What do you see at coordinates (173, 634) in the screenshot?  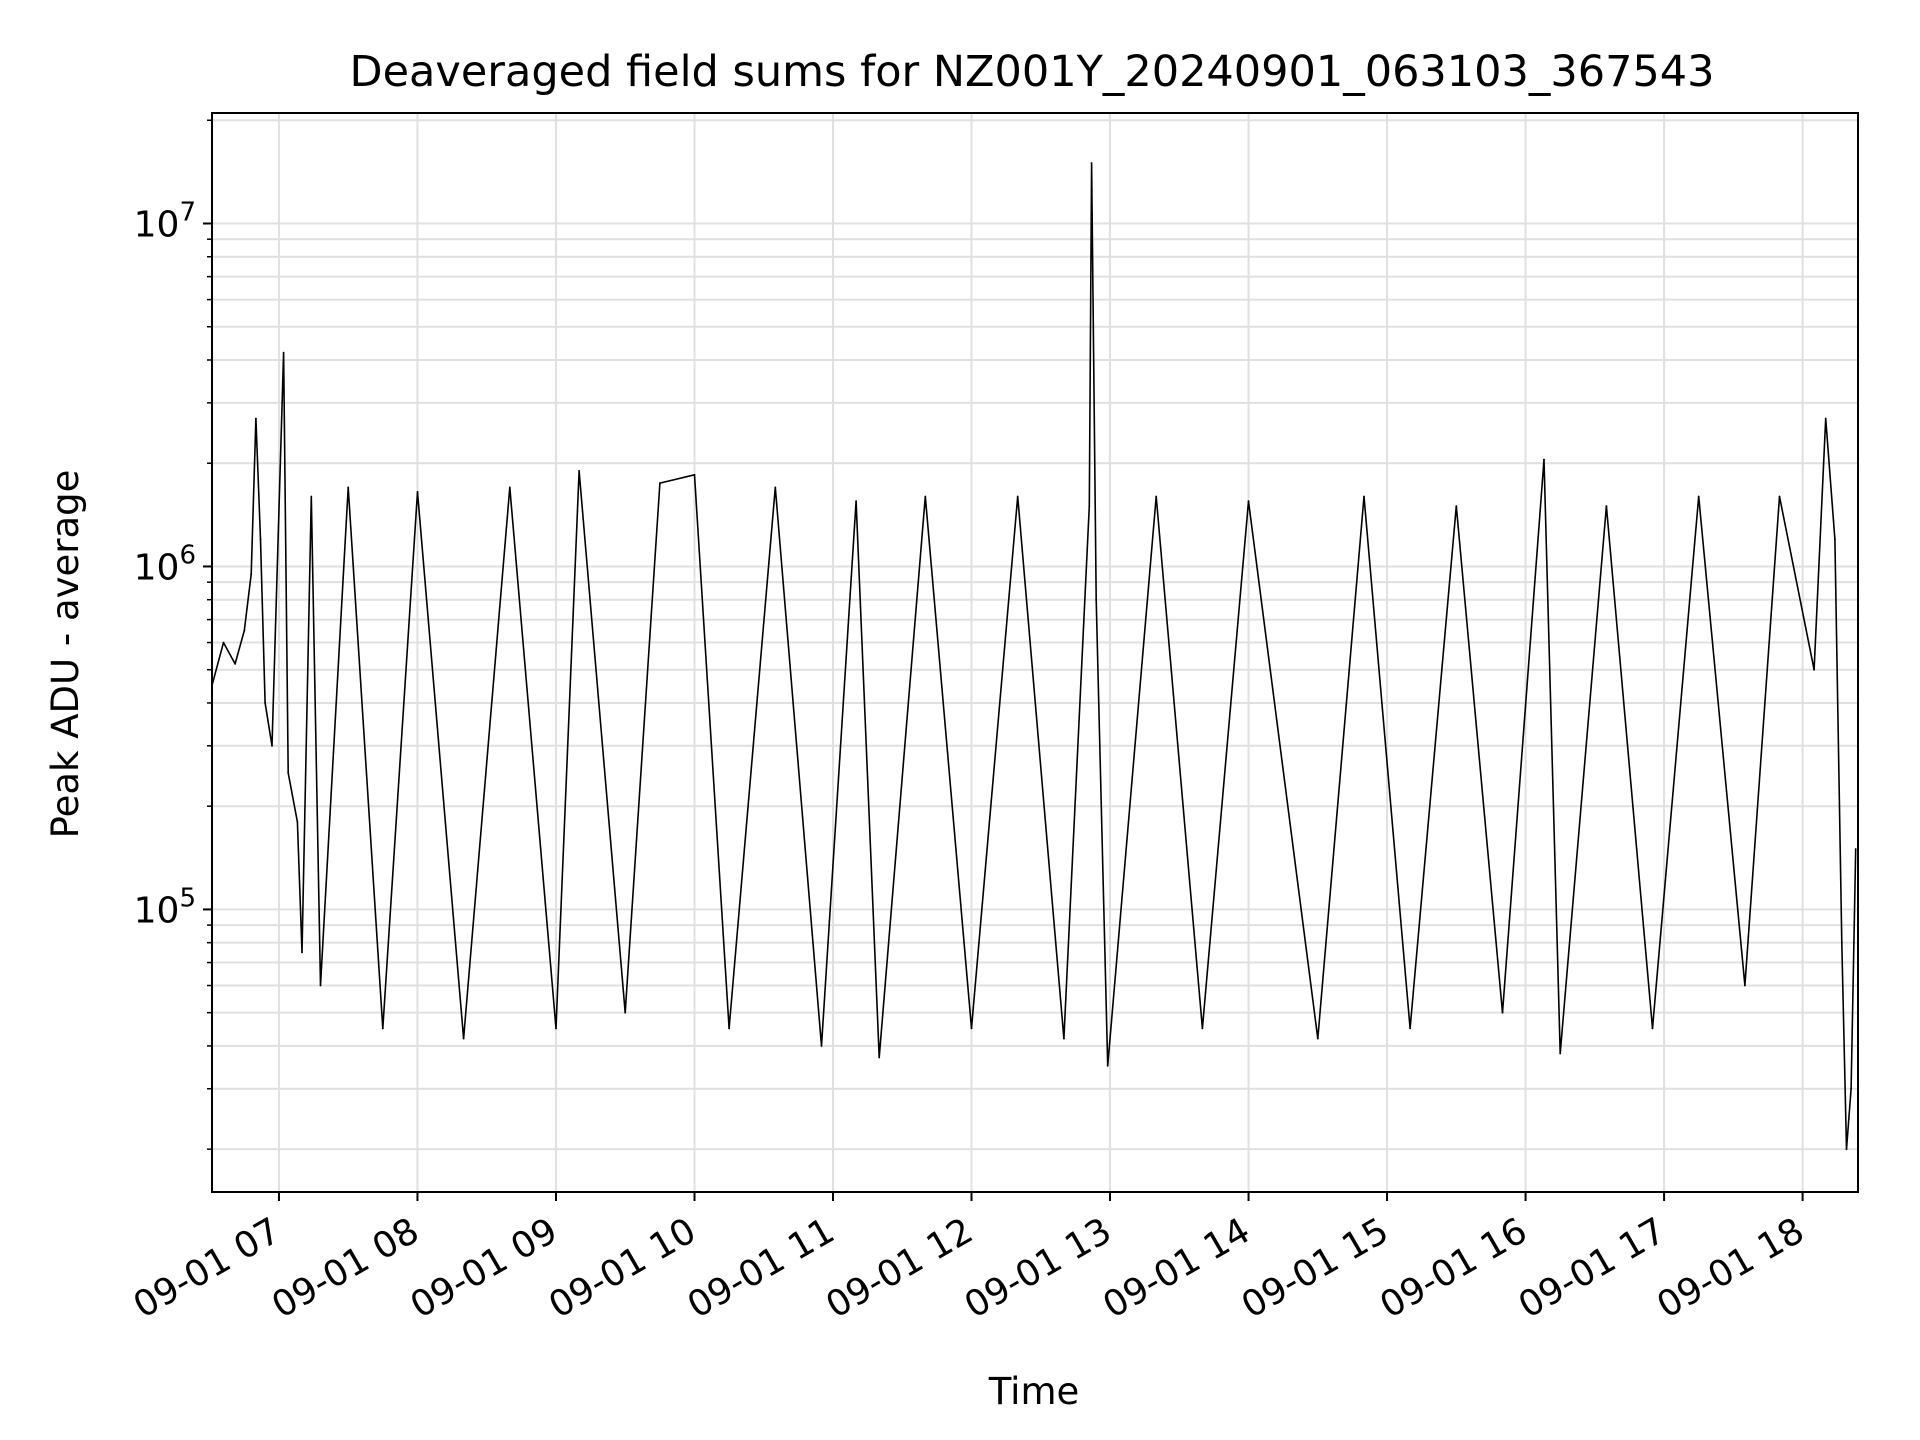 I see `y-axis: 10⁵ 10⁶ 10⁷` at bounding box center [173, 634].